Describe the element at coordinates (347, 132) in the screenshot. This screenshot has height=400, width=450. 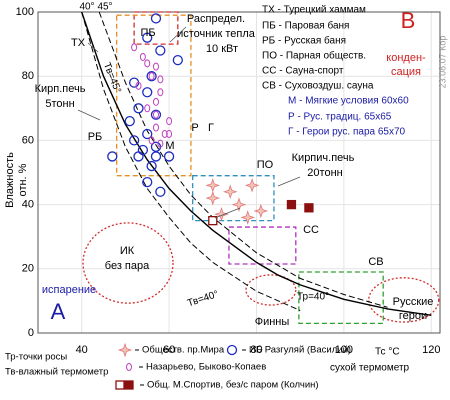
I see `annotation: Г - Герои рус. пара 65х70` at that location.